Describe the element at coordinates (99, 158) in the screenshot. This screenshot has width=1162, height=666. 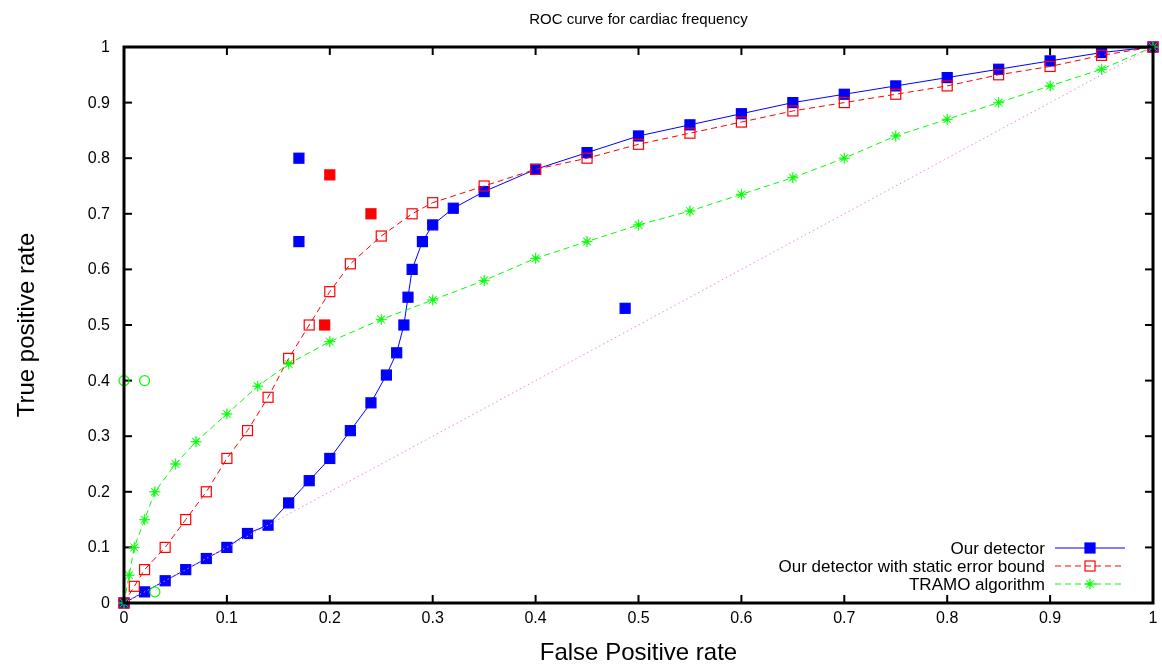
I see `y-tick-label: 0.8` at that location.